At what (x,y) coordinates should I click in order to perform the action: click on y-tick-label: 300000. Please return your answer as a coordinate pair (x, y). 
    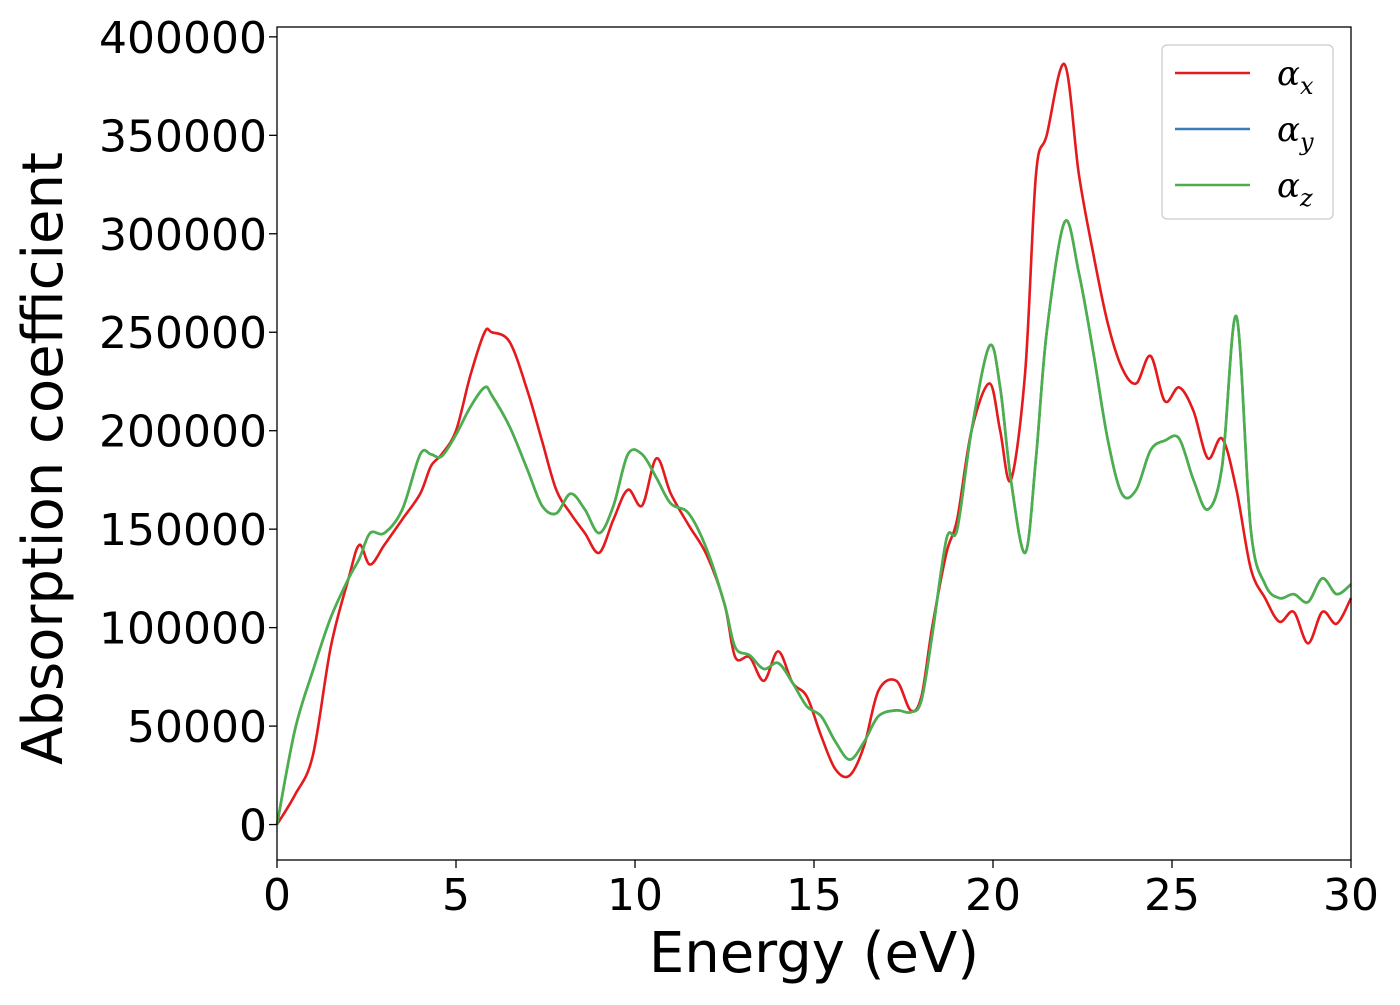
    Looking at the image, I should click on (183, 235).